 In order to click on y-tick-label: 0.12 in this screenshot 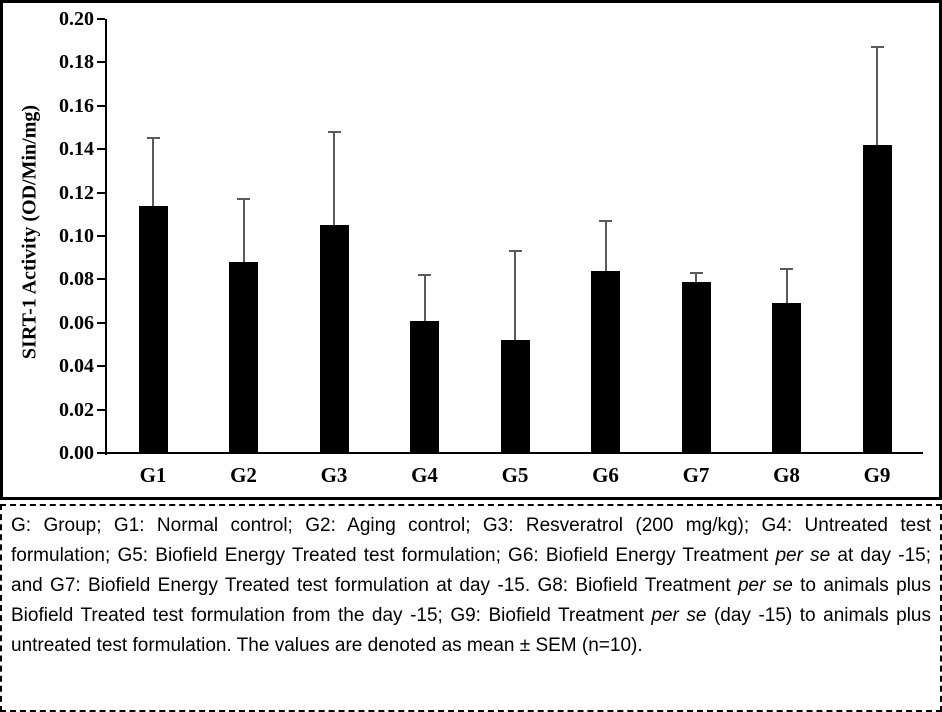, I will do `click(76, 192)`.